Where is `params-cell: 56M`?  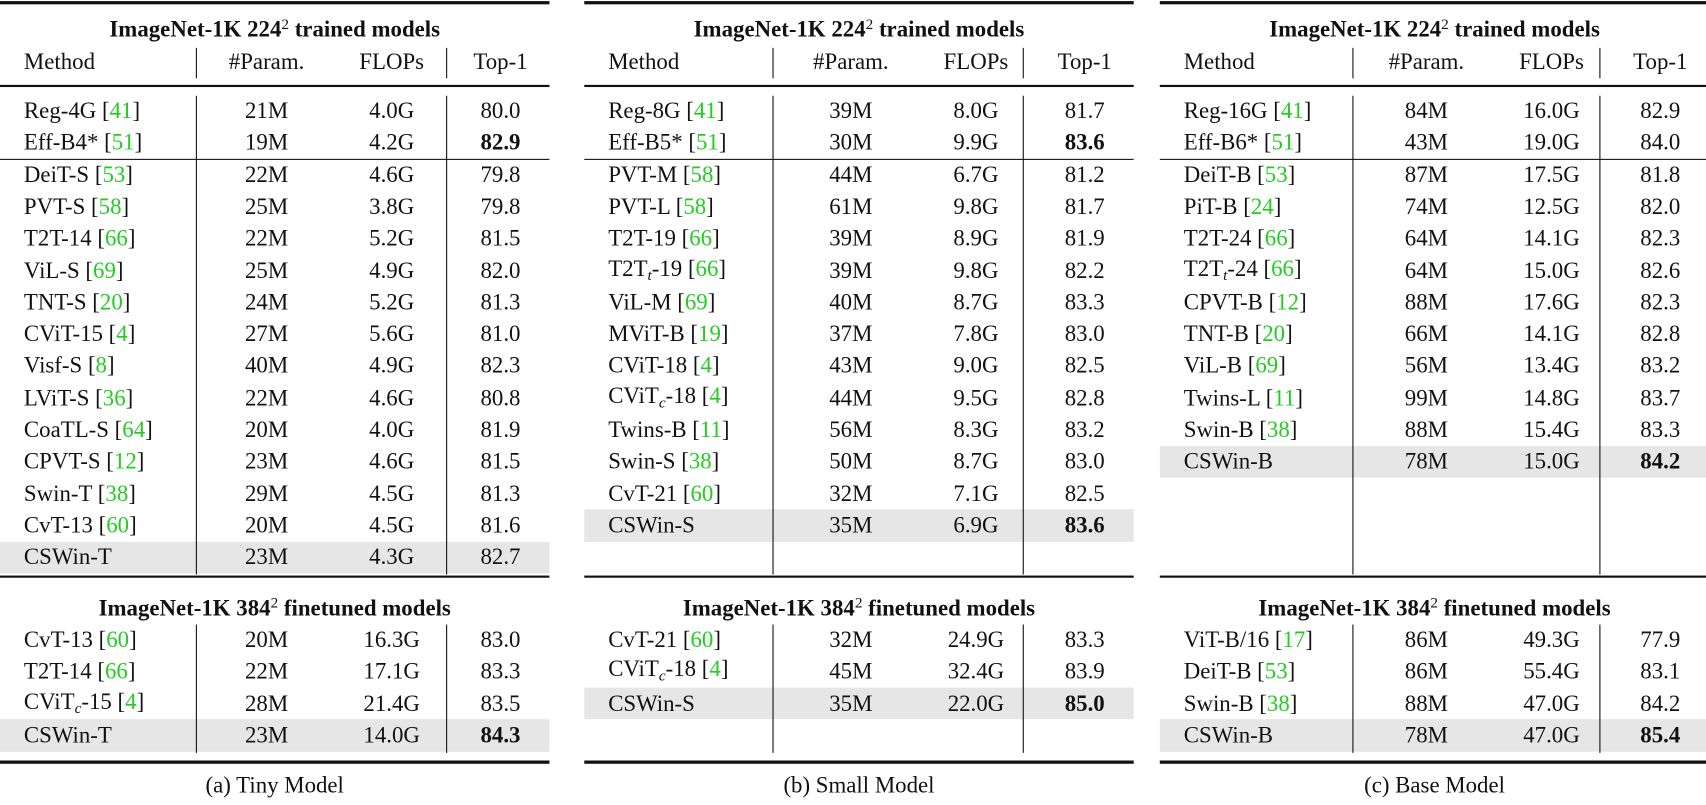
params-cell: 56M is located at coordinates (851, 429).